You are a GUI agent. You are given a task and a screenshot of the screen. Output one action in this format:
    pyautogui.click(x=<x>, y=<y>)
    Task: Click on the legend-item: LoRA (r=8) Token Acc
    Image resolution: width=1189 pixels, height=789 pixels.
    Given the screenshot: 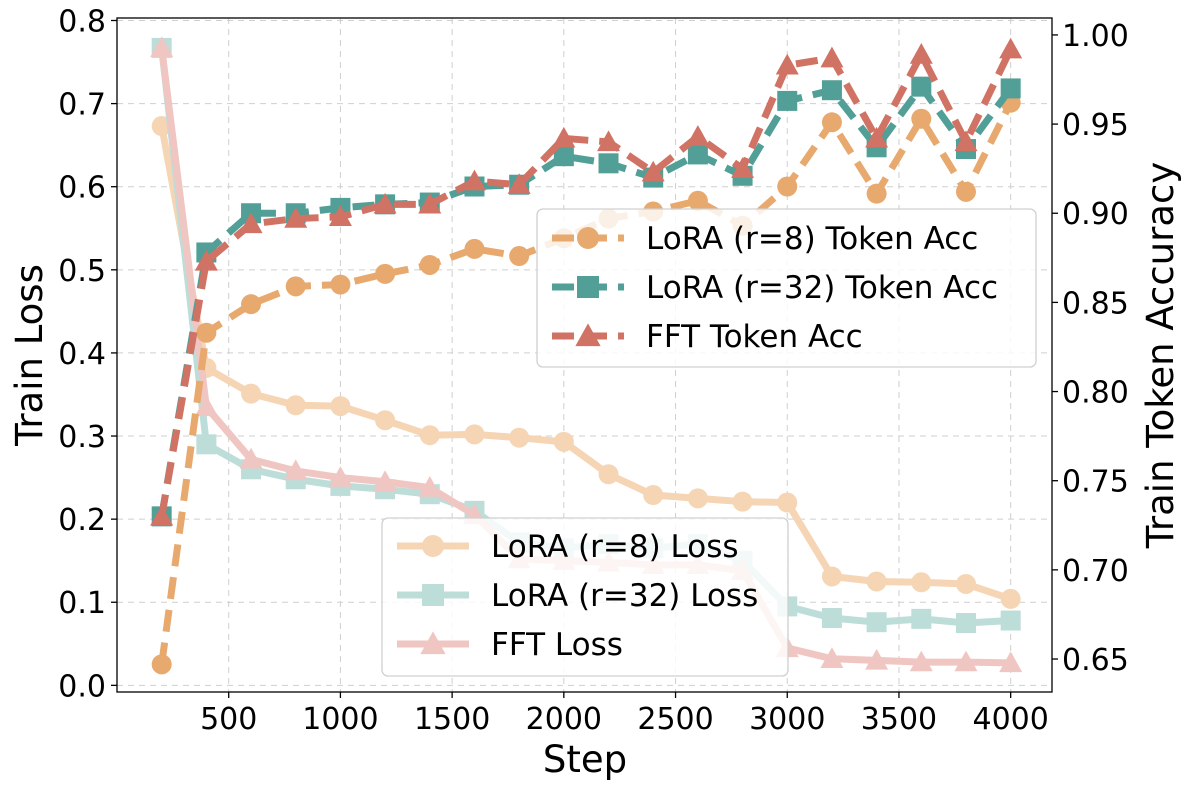 What is the action you would take?
    pyautogui.click(x=765, y=239)
    